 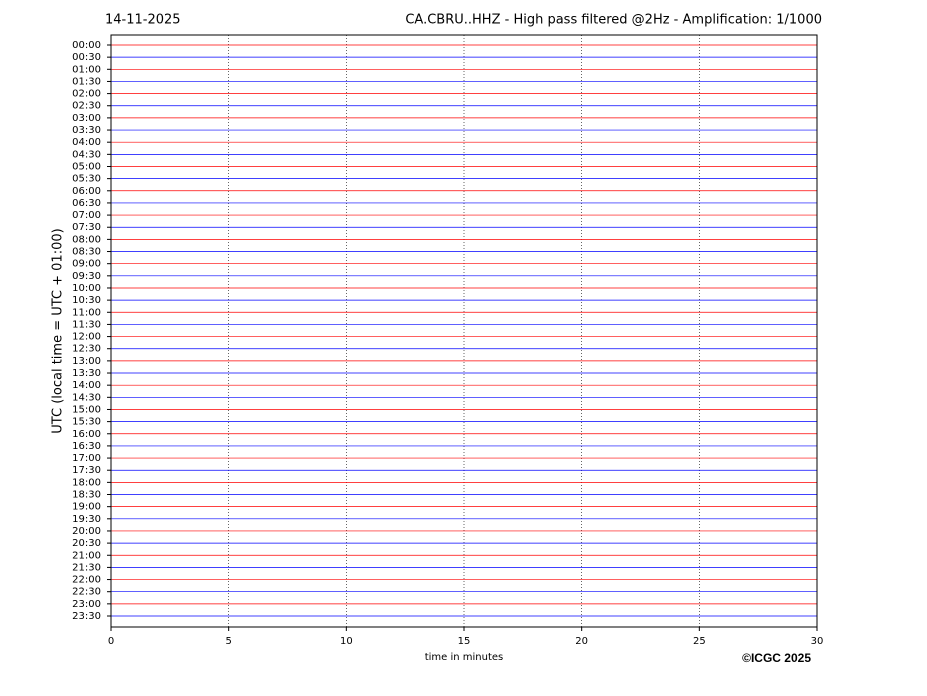 What do you see at coordinates (86, 385) in the screenshot?
I see `row-label: 14:00` at bounding box center [86, 385].